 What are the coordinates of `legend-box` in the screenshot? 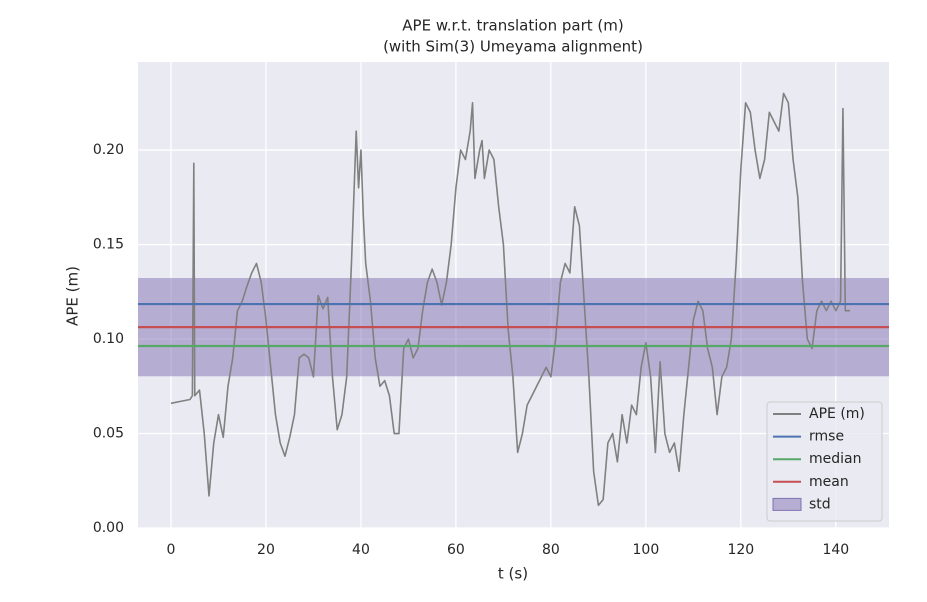 It's located at (824, 461).